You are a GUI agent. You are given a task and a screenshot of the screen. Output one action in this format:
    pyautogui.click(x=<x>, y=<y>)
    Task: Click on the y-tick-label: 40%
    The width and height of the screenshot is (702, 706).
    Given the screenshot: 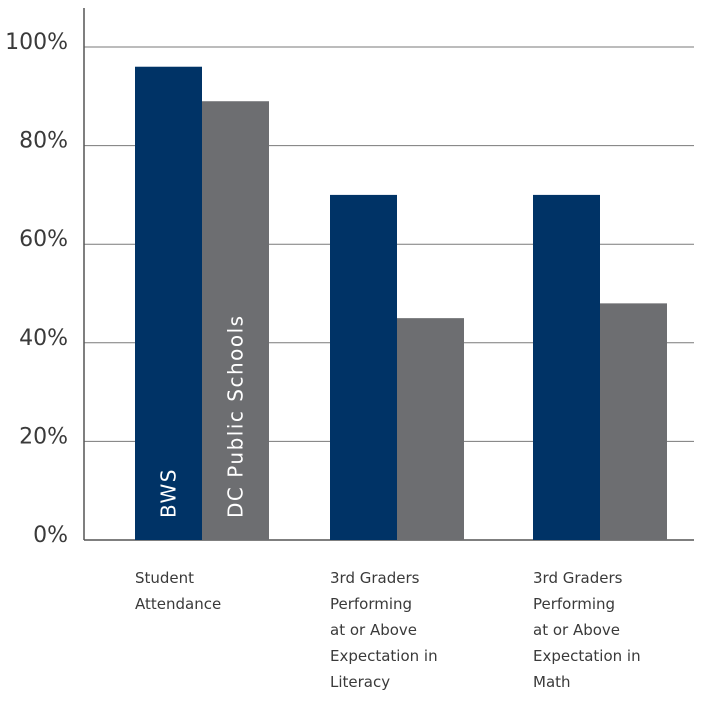 What is the action you would take?
    pyautogui.click(x=43, y=338)
    